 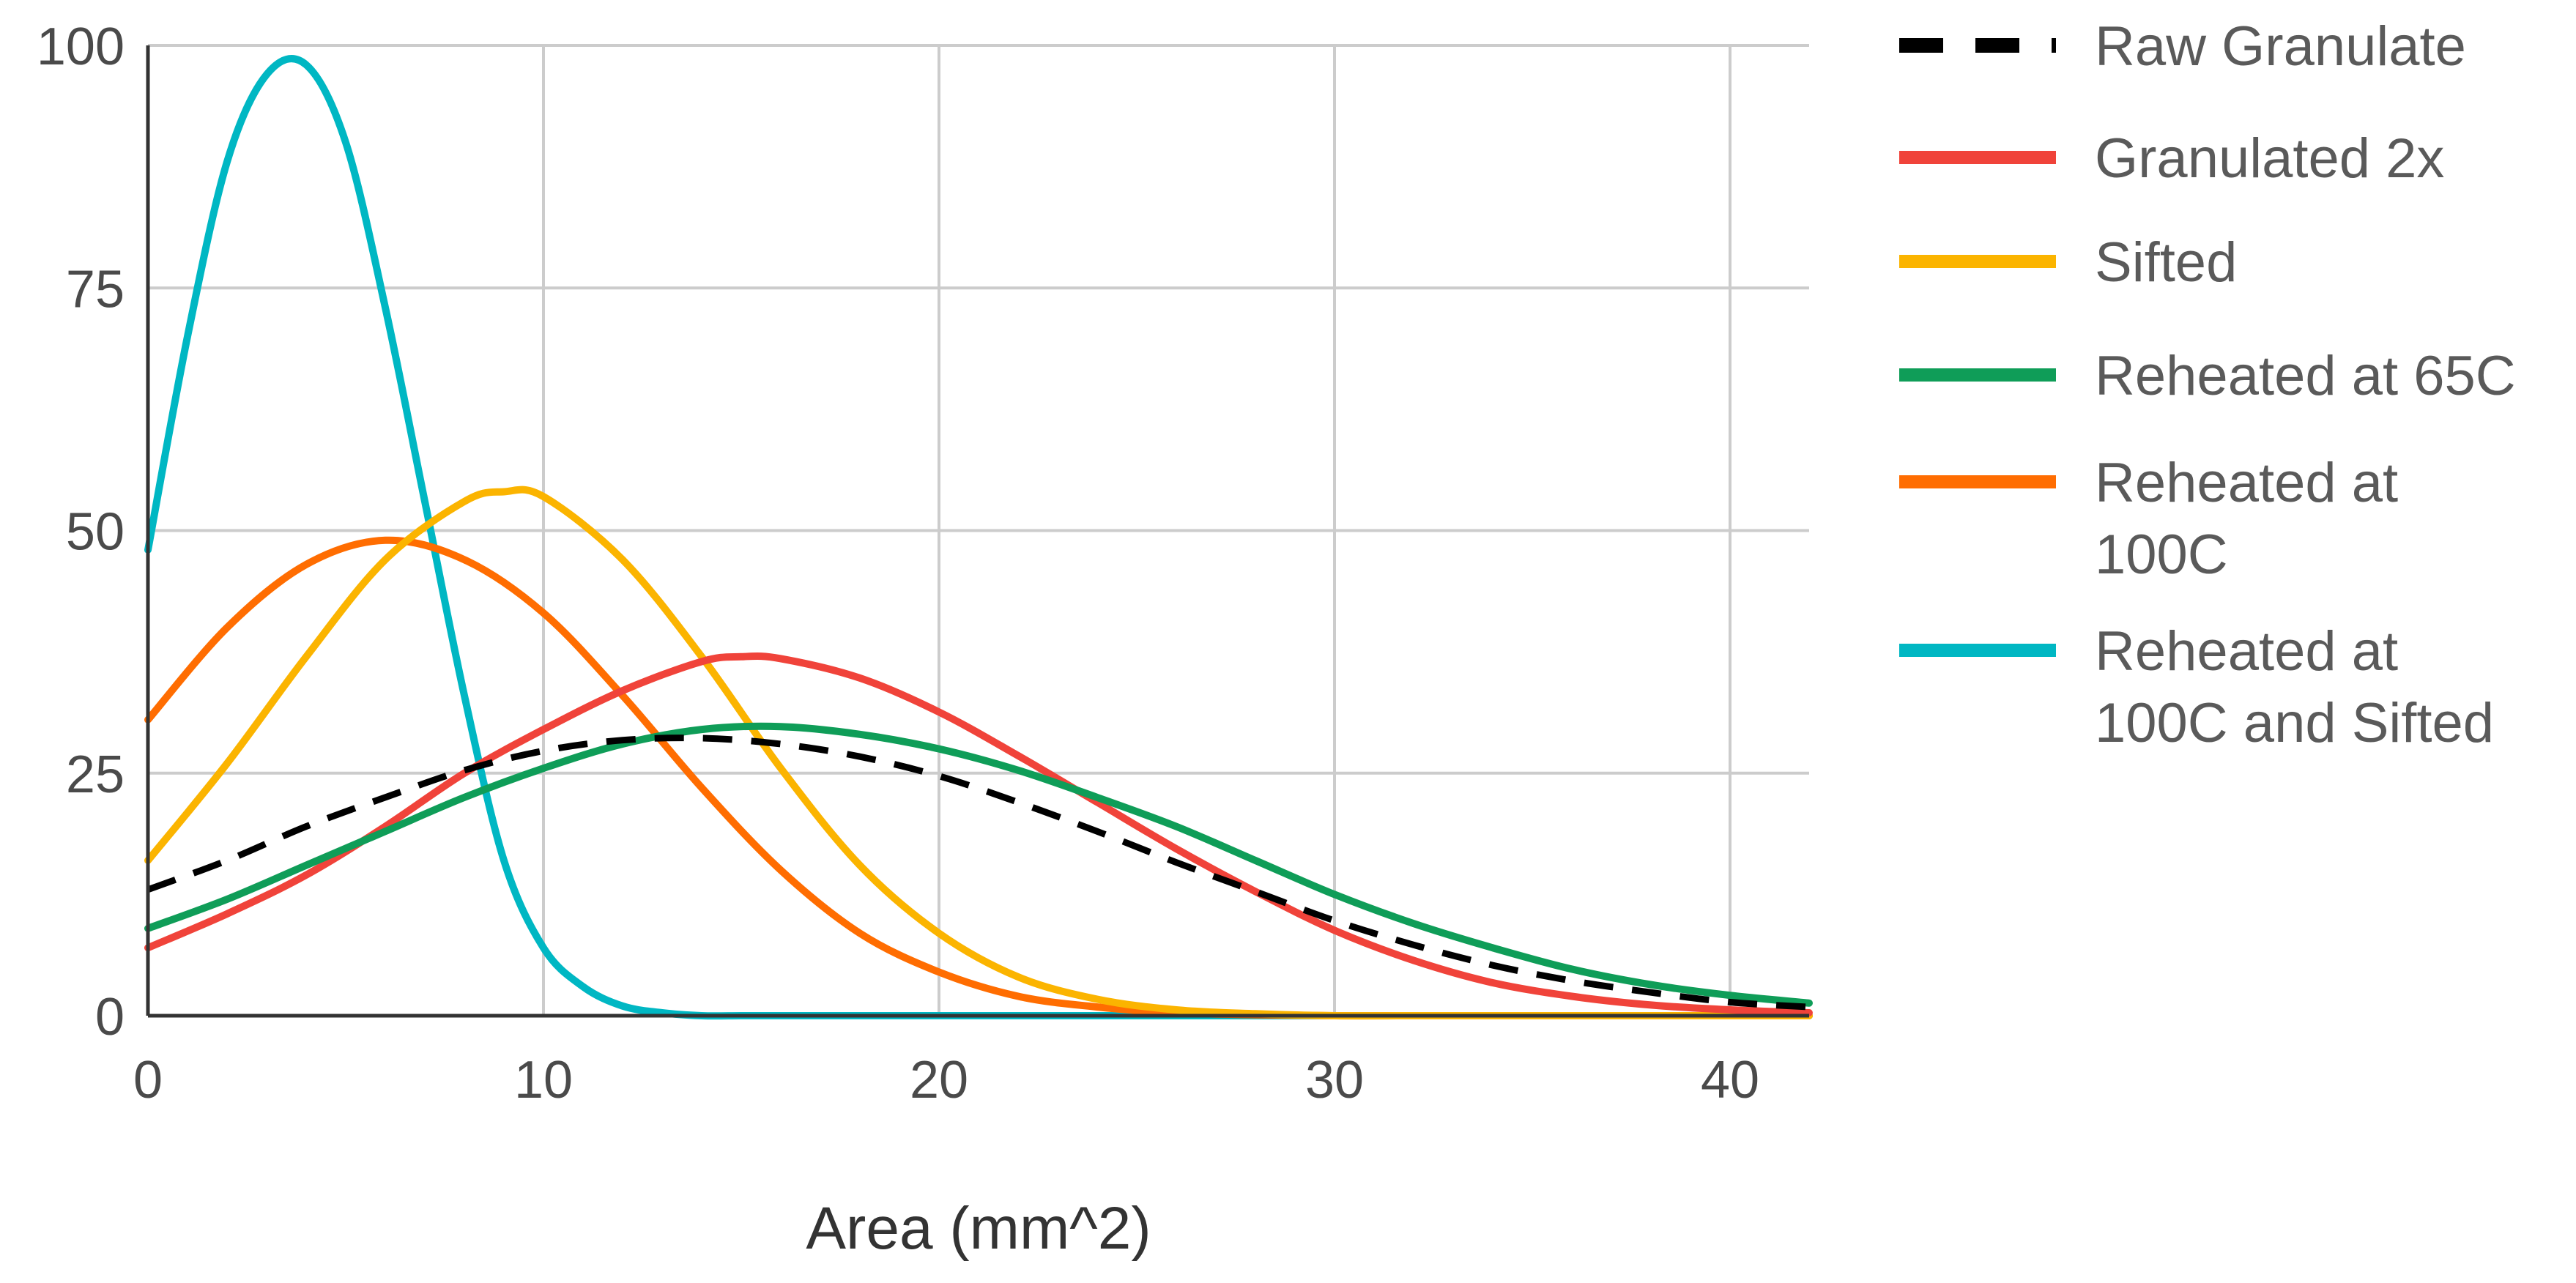 I want to click on x-tick-label: 20, so click(x=939, y=1080).